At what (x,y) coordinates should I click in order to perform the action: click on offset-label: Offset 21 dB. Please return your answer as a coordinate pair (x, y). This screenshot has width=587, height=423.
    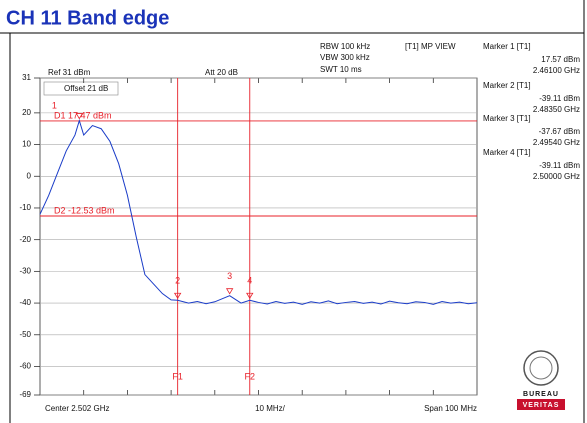
    Looking at the image, I should click on (86, 88).